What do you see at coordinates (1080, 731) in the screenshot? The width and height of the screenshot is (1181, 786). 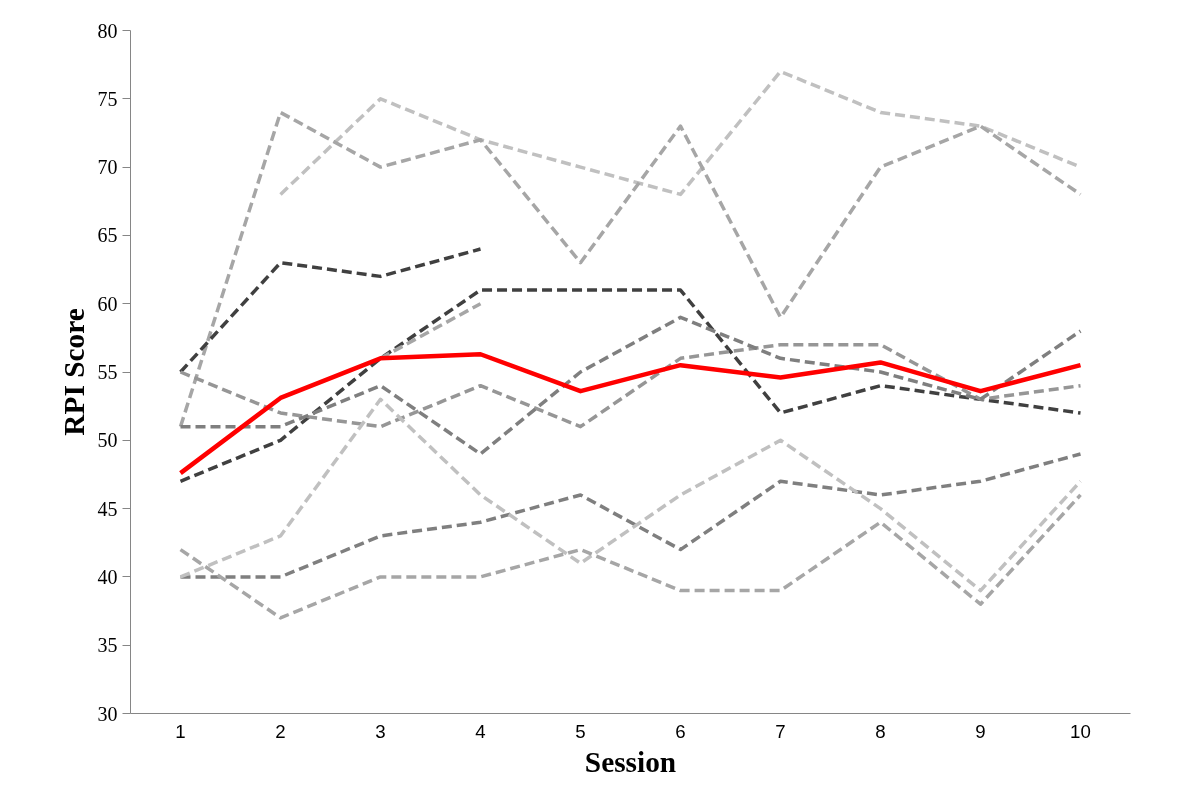 I see `x-tick-label: 10` at bounding box center [1080, 731].